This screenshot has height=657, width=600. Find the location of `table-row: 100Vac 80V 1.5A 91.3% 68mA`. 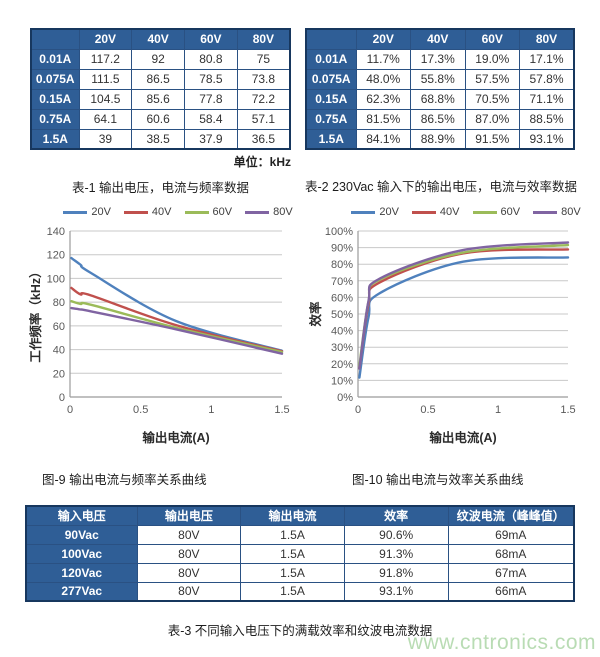

table-row: 100Vac 80V 1.5A 91.3% 68mA is located at coordinates (300, 553).